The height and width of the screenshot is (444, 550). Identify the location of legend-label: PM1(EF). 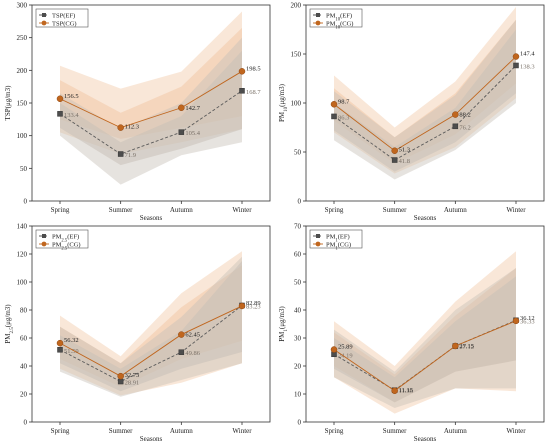
(338, 239).